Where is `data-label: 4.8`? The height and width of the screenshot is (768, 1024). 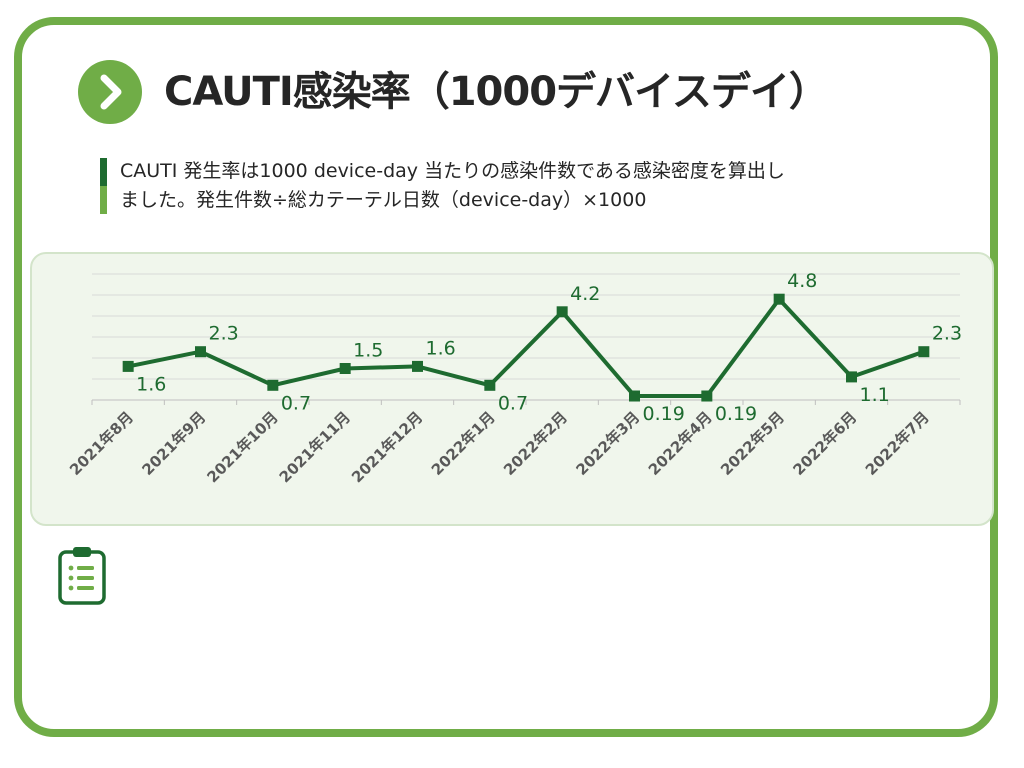
data-label: 4.8 is located at coordinates (802, 281).